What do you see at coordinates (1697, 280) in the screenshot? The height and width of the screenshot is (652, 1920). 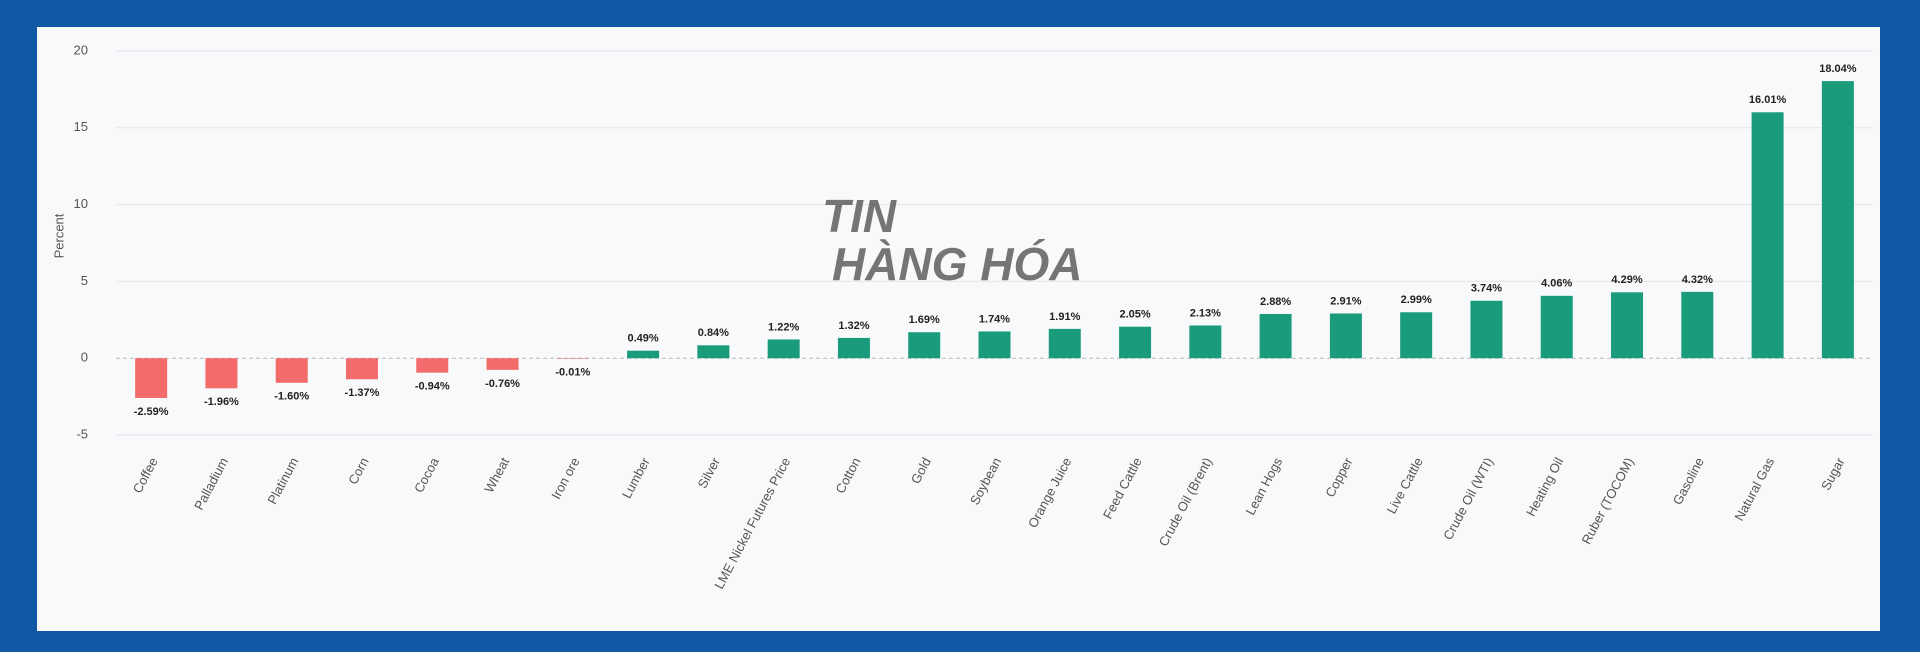 I see `value-label: 4.32%` at bounding box center [1697, 280].